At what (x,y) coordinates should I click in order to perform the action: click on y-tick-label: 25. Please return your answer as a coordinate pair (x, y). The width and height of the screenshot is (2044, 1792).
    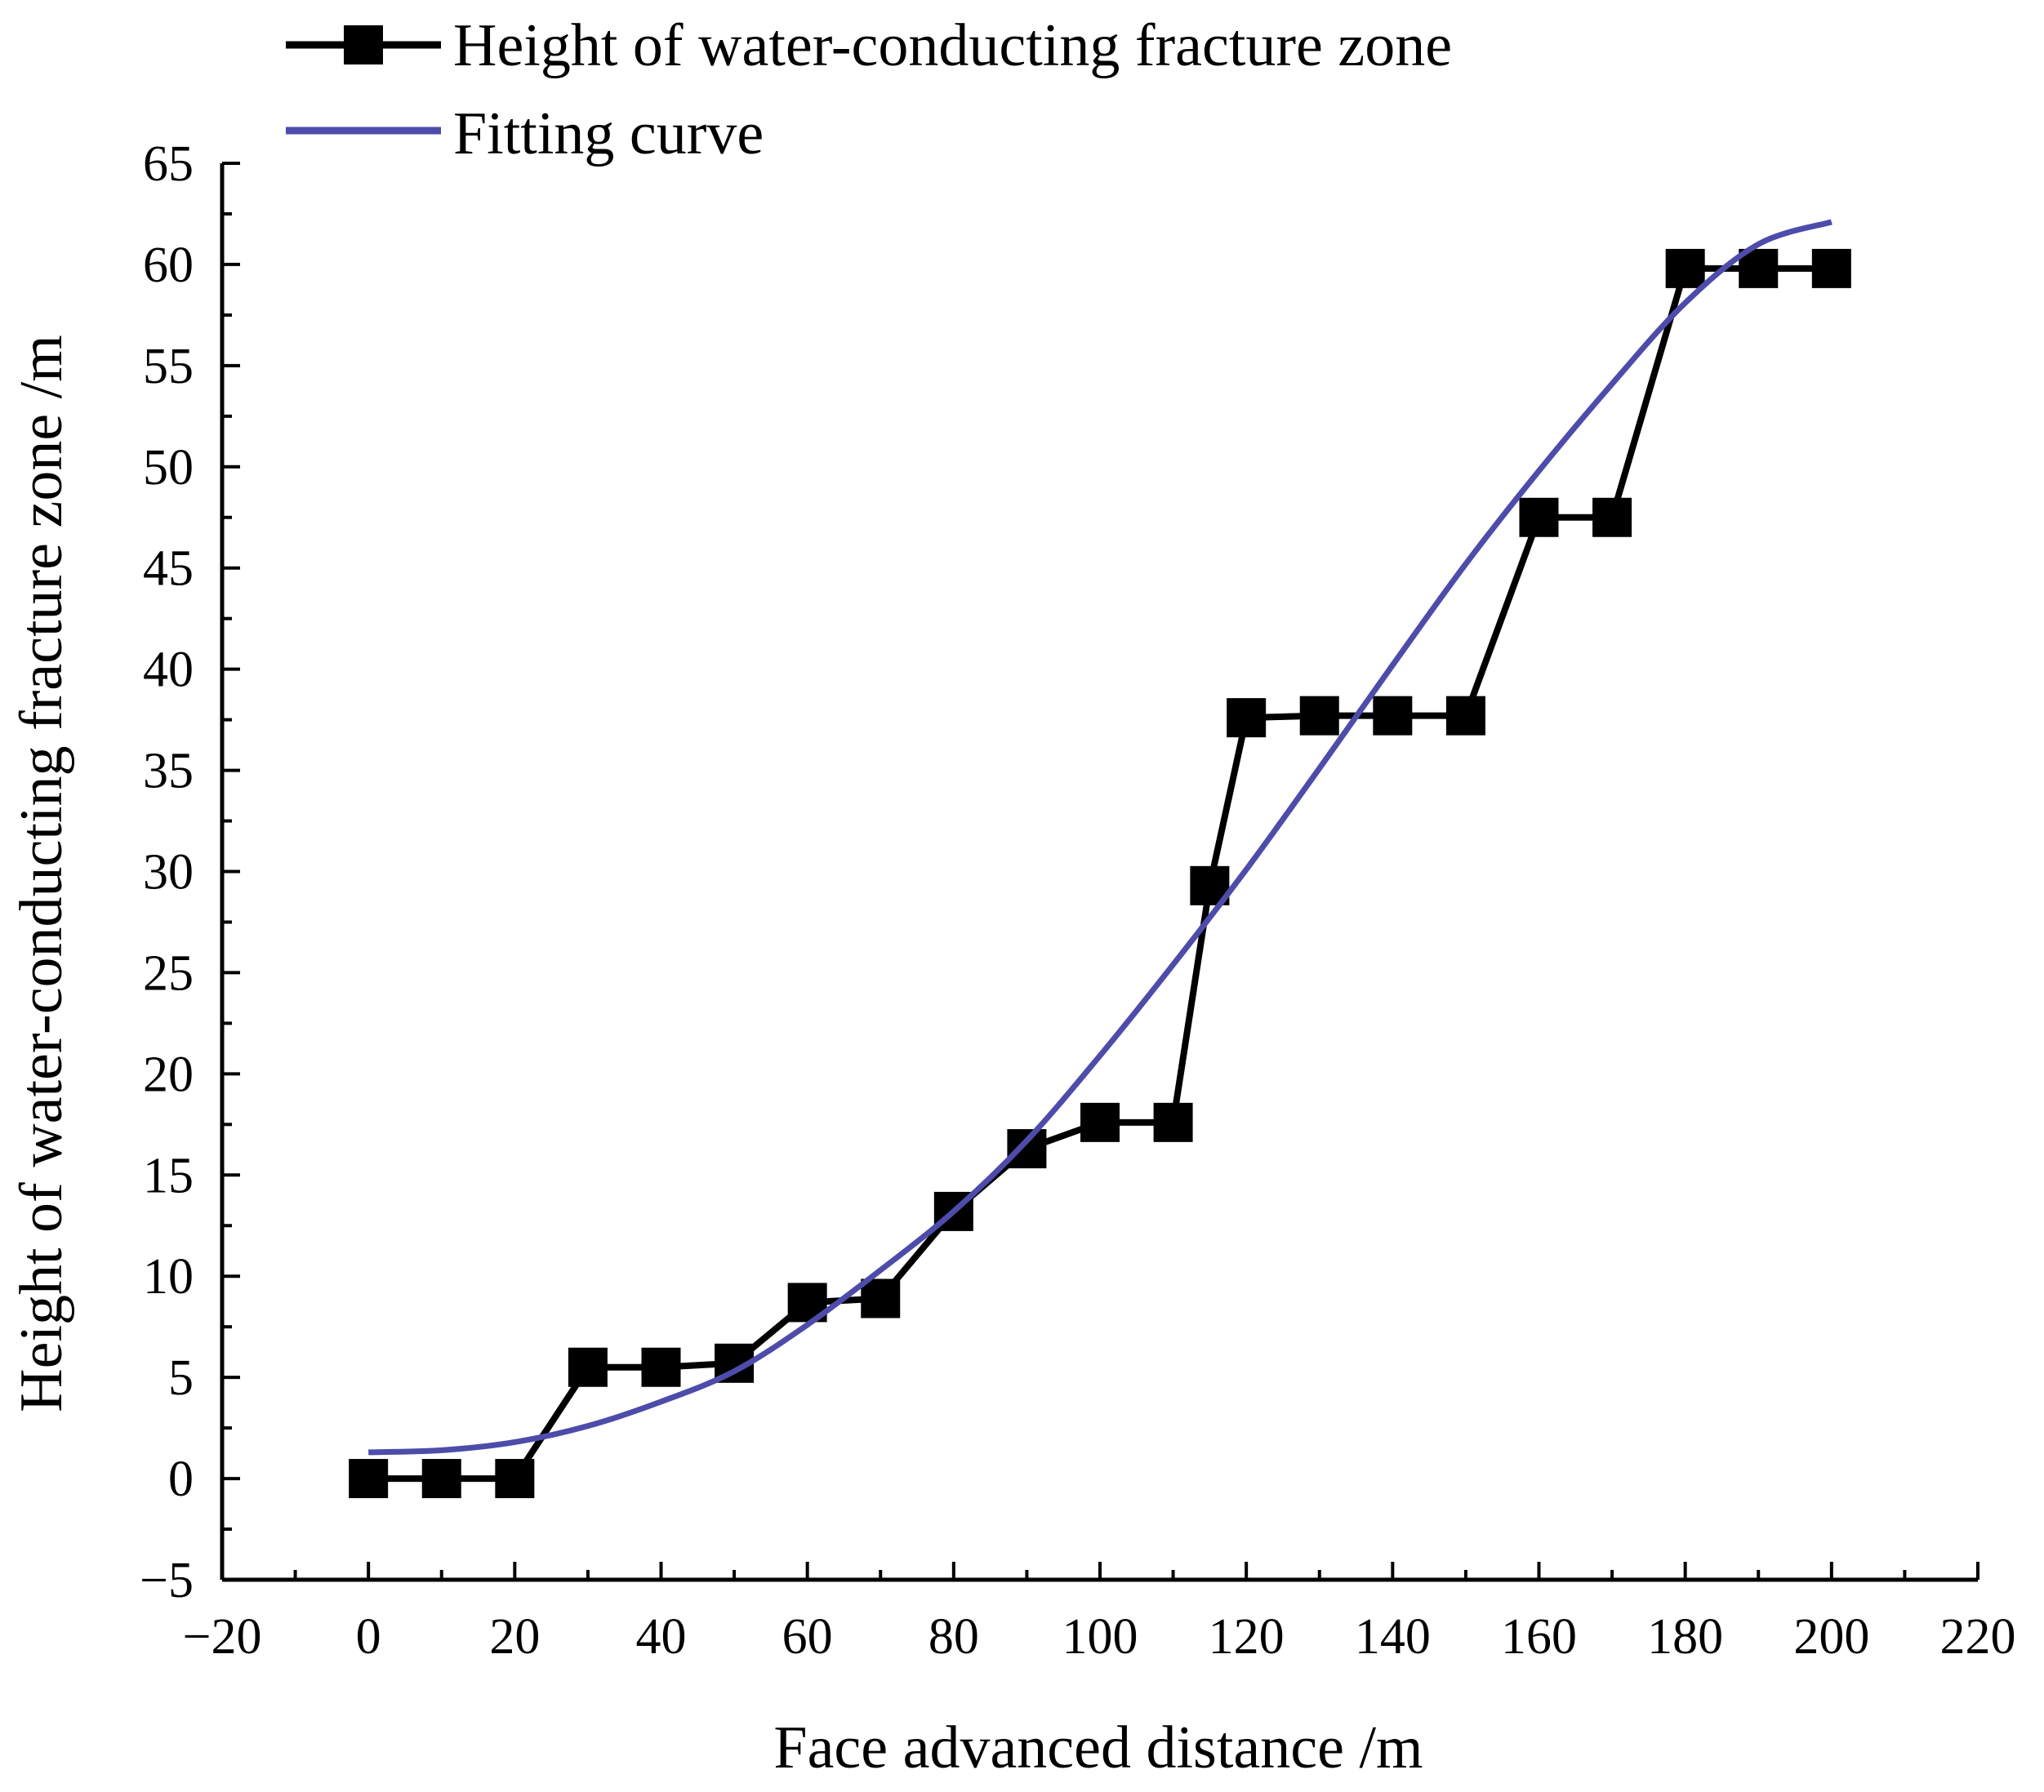
    Looking at the image, I should click on (169, 973).